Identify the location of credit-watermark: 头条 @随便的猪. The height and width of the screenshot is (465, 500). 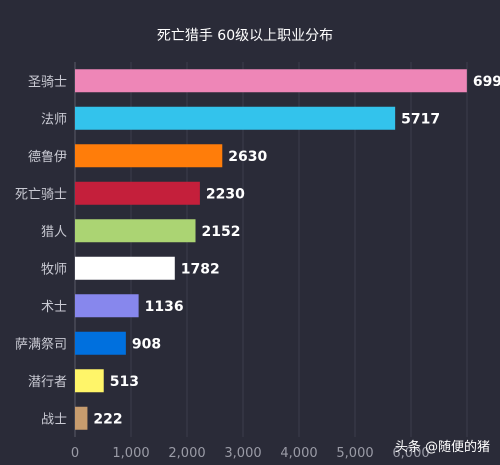
(442, 447).